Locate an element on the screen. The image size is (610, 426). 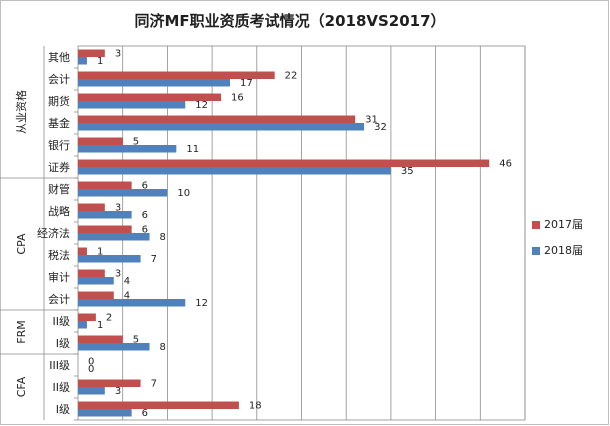
data-label: 16 is located at coordinates (237, 98).